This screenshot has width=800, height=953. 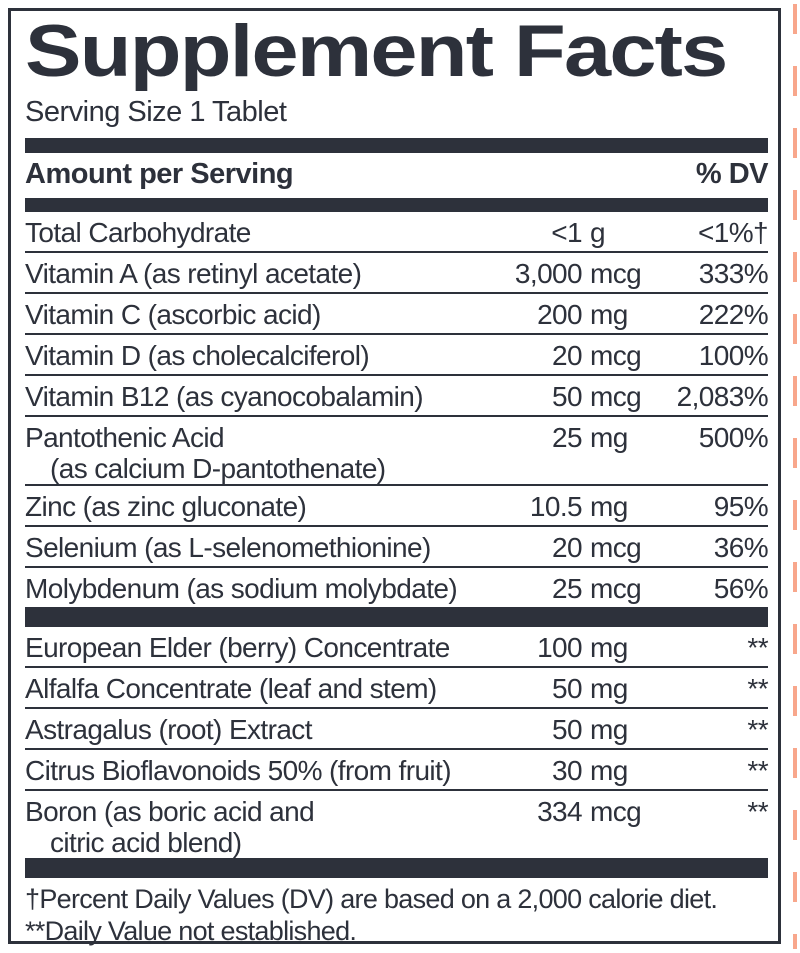 What do you see at coordinates (589, 812) in the screenshot?
I see `ingredient-amount: 334 mcg` at bounding box center [589, 812].